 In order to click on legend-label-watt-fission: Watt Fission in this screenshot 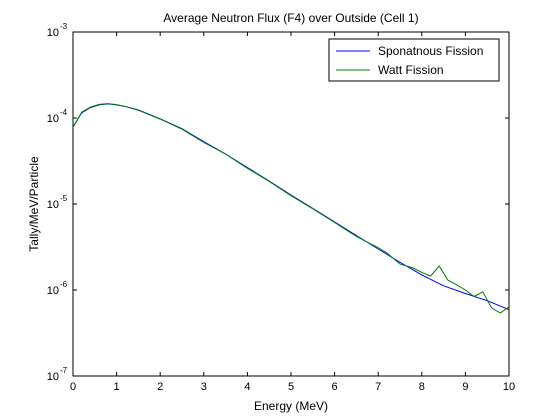, I will do `click(411, 70)`.